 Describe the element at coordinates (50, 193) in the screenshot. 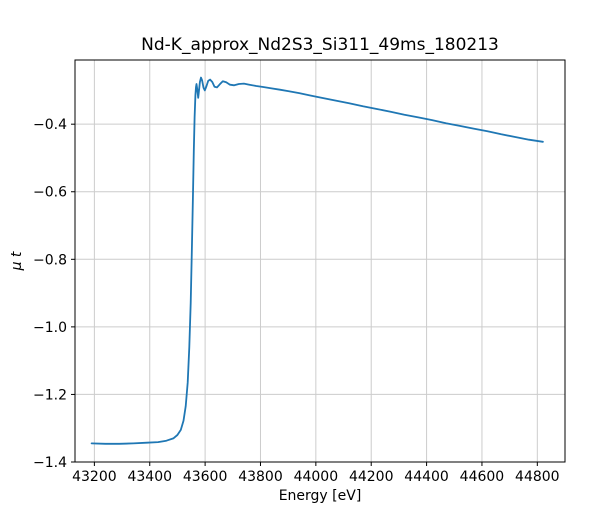

I see `y-tick-label: −0.6` at that location.